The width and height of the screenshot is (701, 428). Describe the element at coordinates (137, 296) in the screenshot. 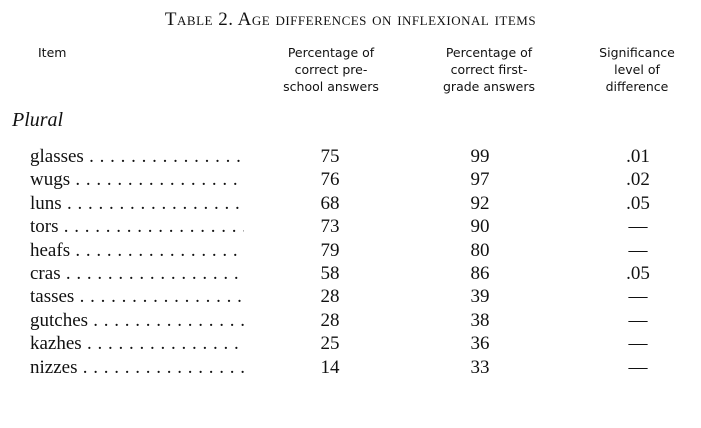

I see `item-cell: tasses` at that location.